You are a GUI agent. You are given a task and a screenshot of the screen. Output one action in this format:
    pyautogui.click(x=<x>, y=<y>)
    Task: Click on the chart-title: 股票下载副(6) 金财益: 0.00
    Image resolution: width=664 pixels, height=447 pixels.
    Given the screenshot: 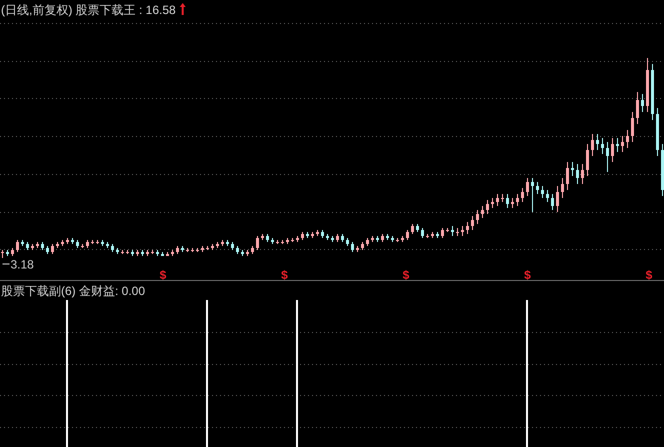 What is the action you would take?
    pyautogui.click(x=73, y=291)
    